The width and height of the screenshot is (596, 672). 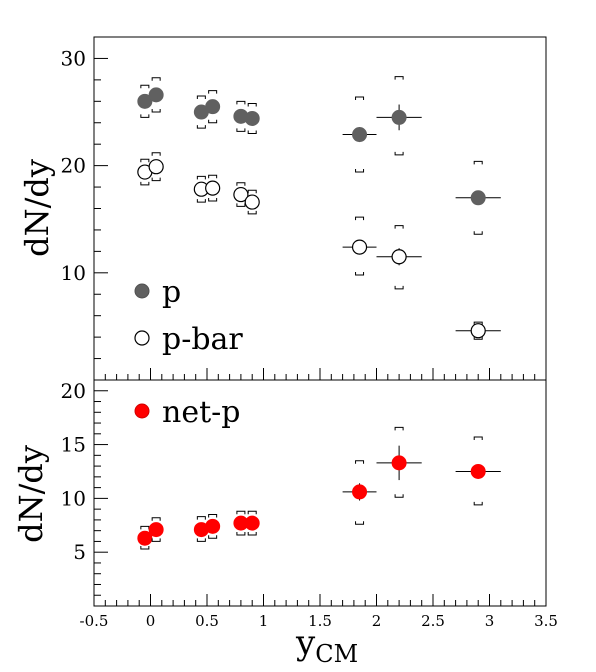 What do you see at coordinates (490, 621) in the screenshot?
I see `x-tick-label: 3` at bounding box center [490, 621].